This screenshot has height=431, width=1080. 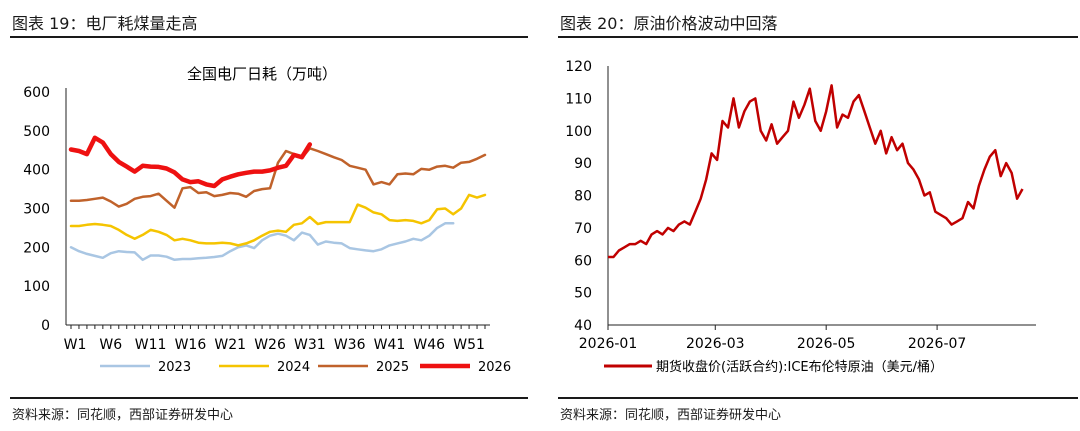 What do you see at coordinates (715, 344) in the screenshot?
I see `x-tick-label: 2026-03` at bounding box center [715, 344].